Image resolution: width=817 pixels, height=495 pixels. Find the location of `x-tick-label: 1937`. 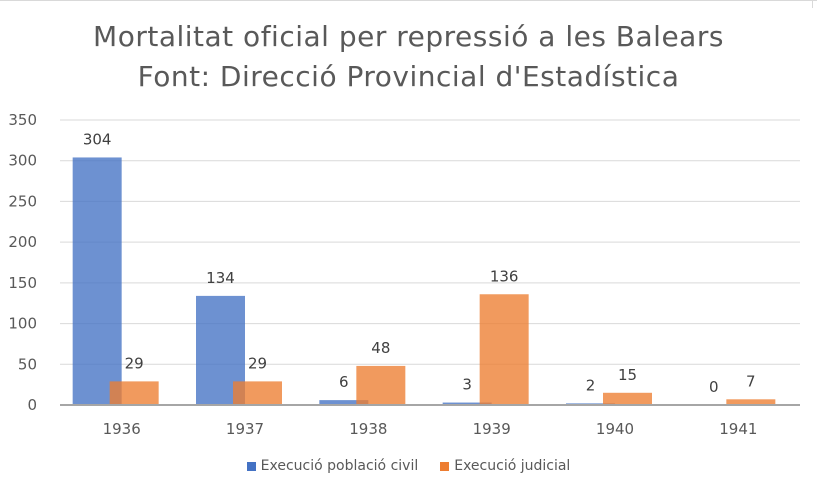

x-tick-label: 1937 is located at coordinates (245, 429).